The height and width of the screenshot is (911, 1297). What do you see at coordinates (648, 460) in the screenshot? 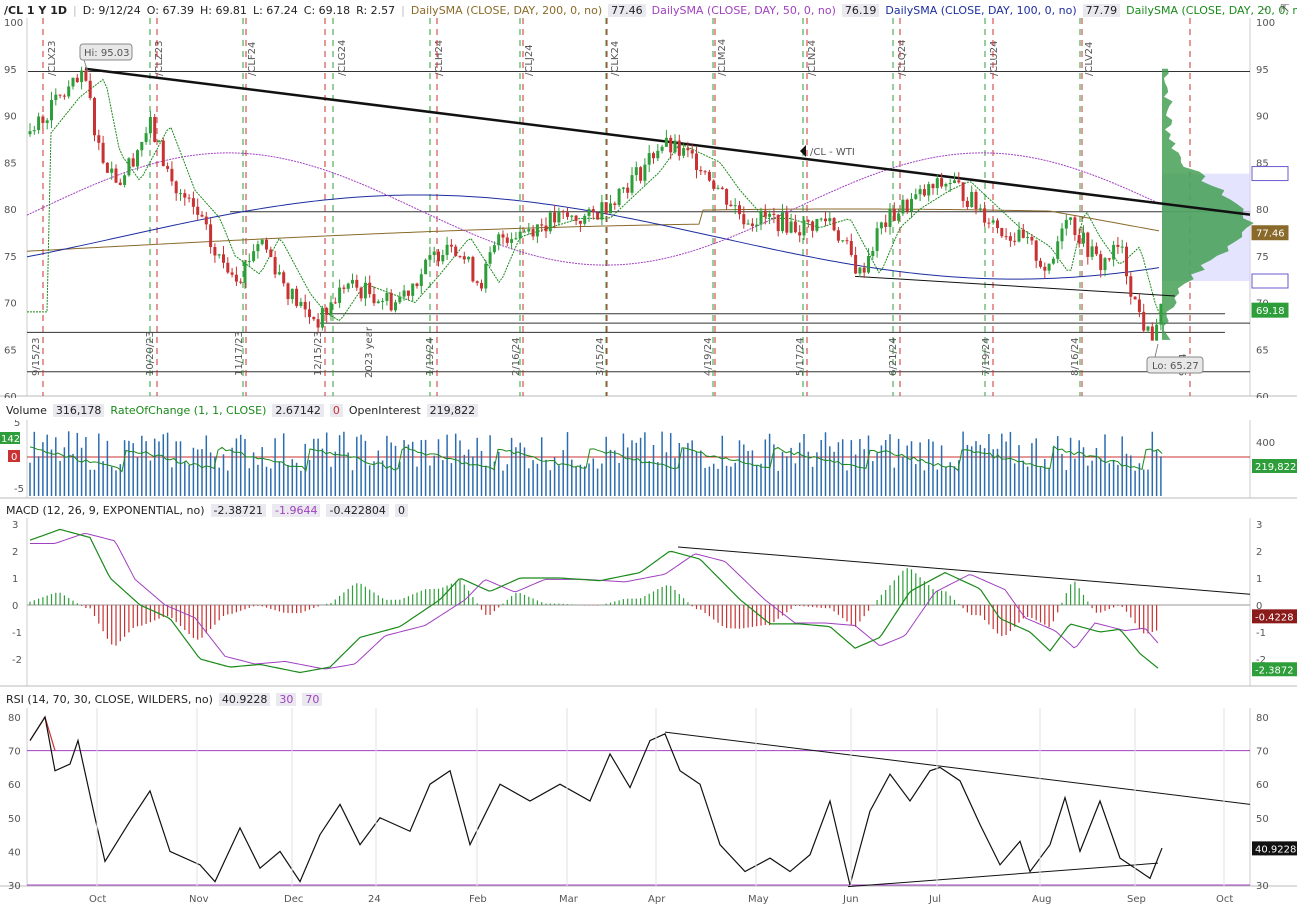
I see `volume-chart: 50-54002001420219,822` at bounding box center [648, 460].